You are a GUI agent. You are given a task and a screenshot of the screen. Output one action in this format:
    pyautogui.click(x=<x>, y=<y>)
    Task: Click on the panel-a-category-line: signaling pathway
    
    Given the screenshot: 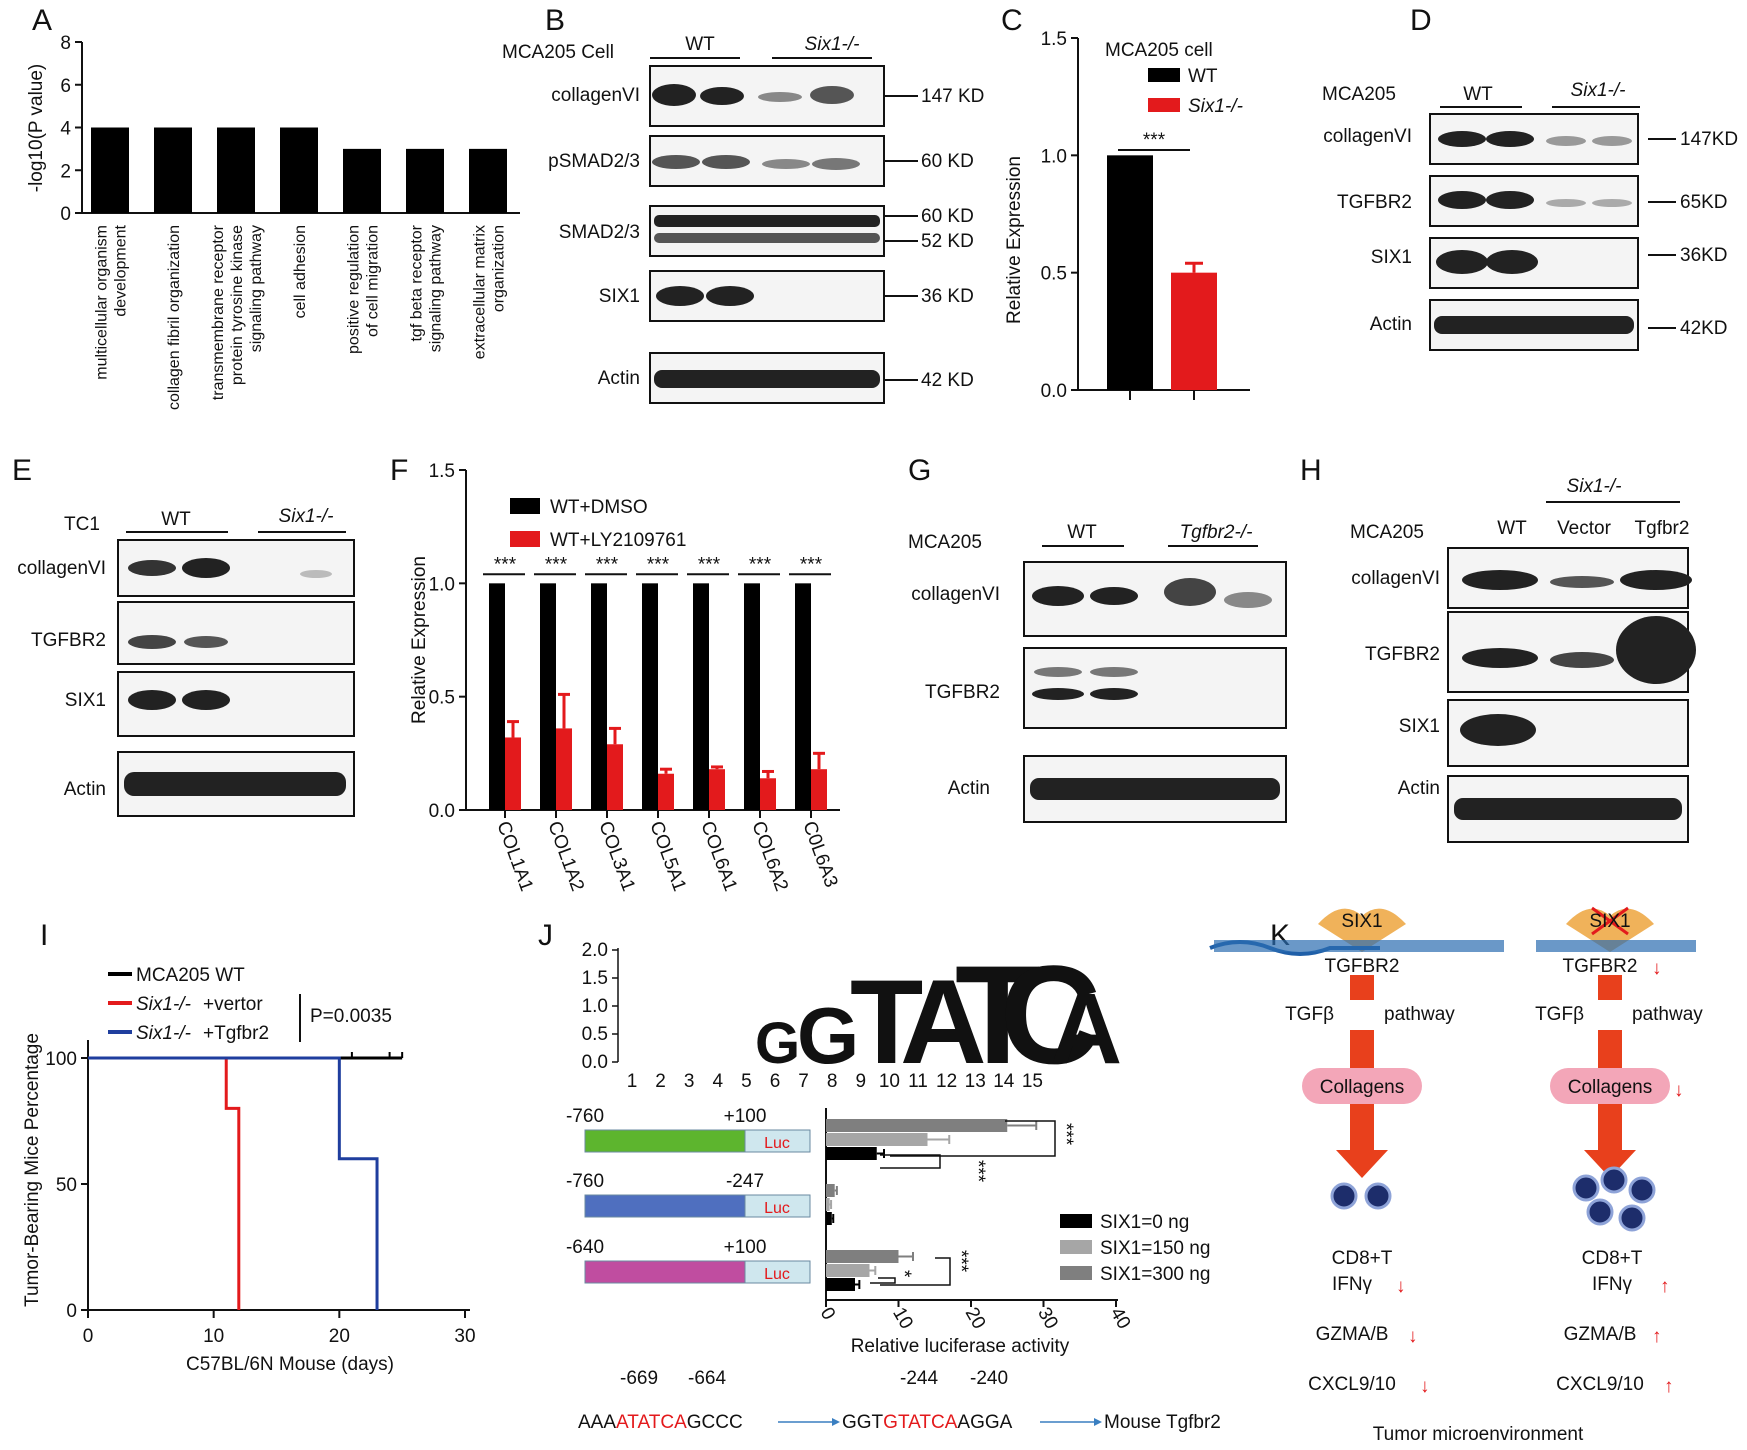 What is the action you would take?
    pyautogui.click(x=436, y=288)
    